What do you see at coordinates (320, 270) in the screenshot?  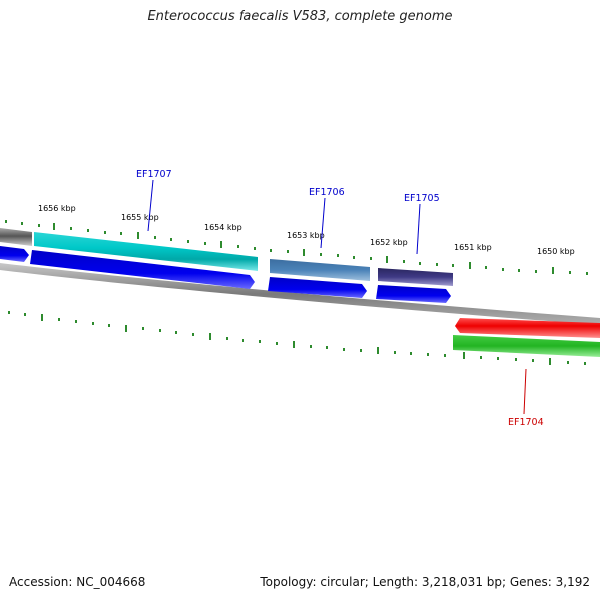 I see `feature-ef1706-segment` at bounding box center [320, 270].